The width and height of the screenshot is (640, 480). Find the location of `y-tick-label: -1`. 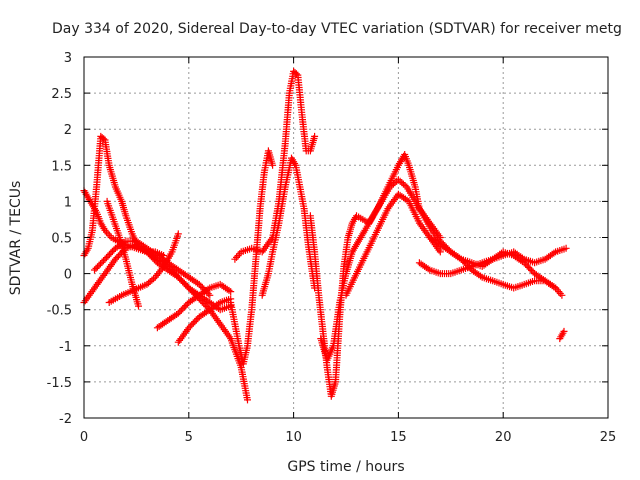

y-tick-label: -1 is located at coordinates (65, 347).